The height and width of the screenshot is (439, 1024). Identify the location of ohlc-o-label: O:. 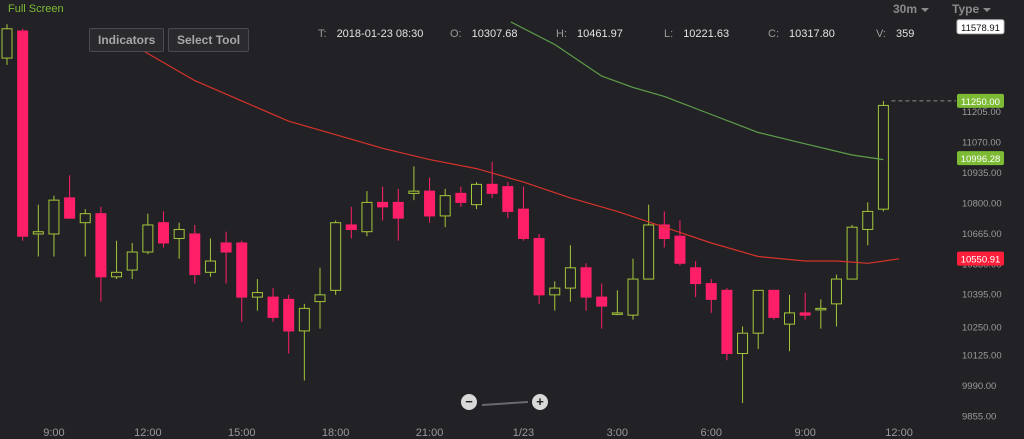
(456, 34).